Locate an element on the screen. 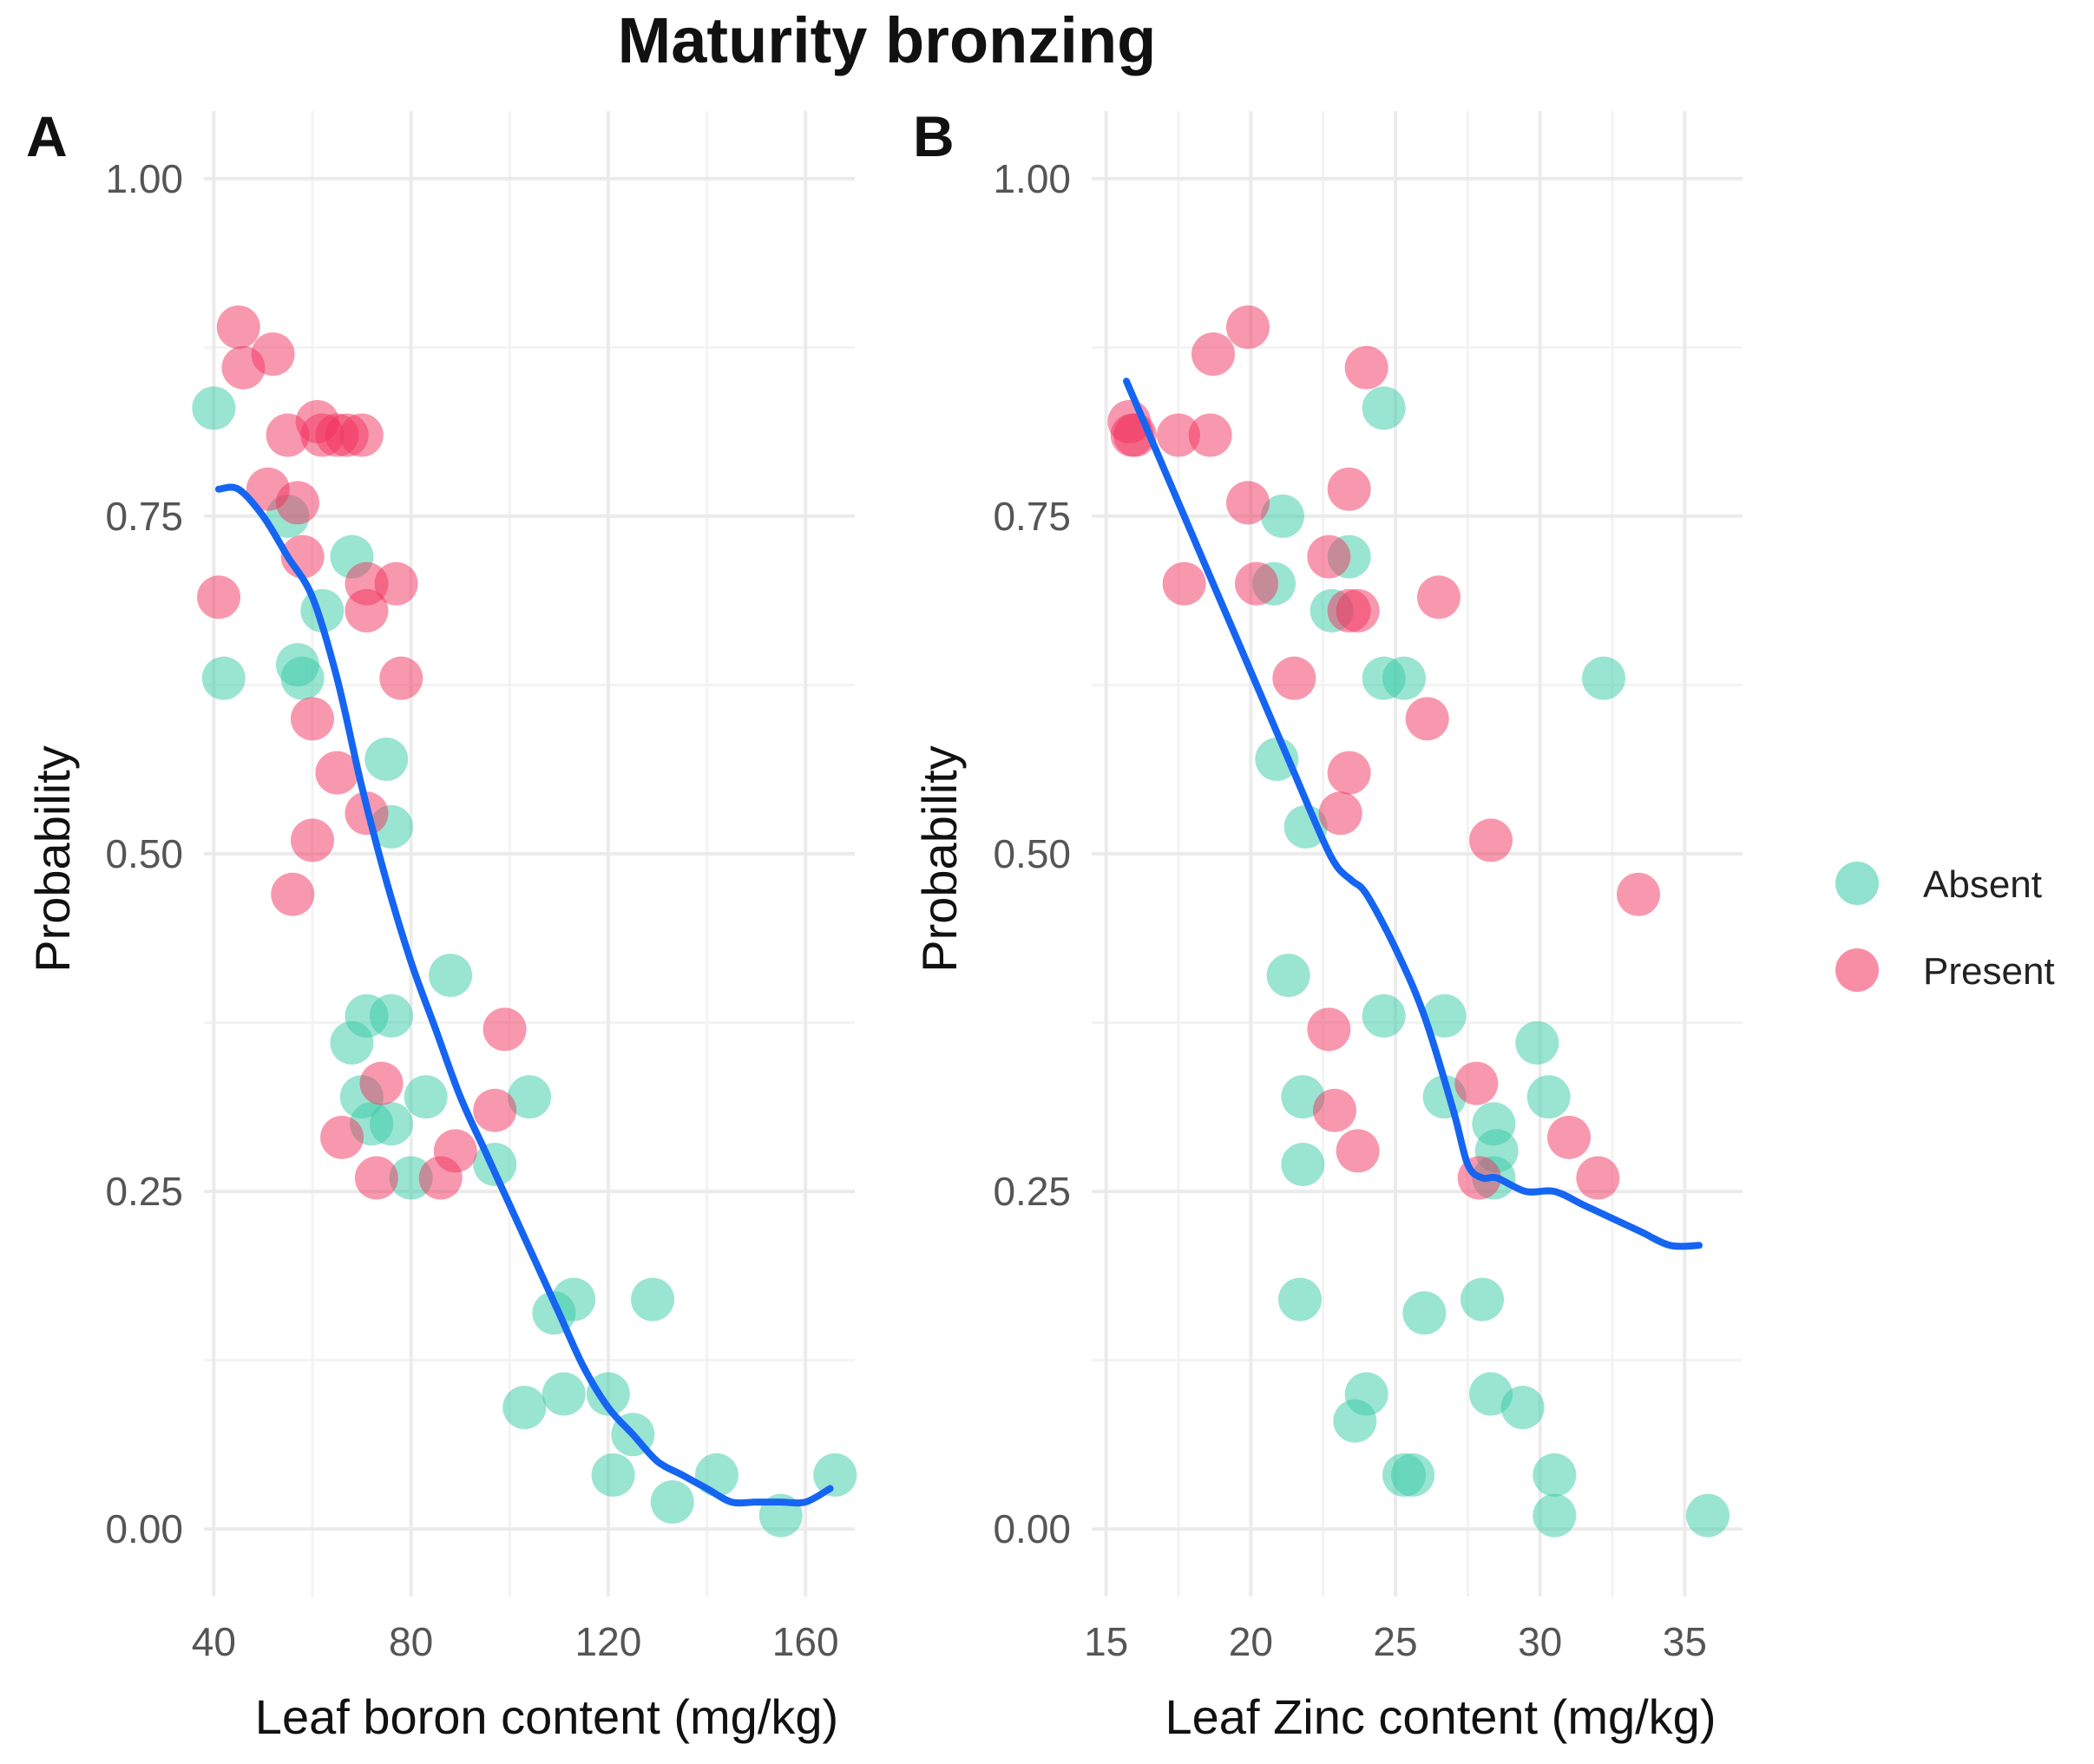  panel-a-letter: A is located at coordinates (47, 136).